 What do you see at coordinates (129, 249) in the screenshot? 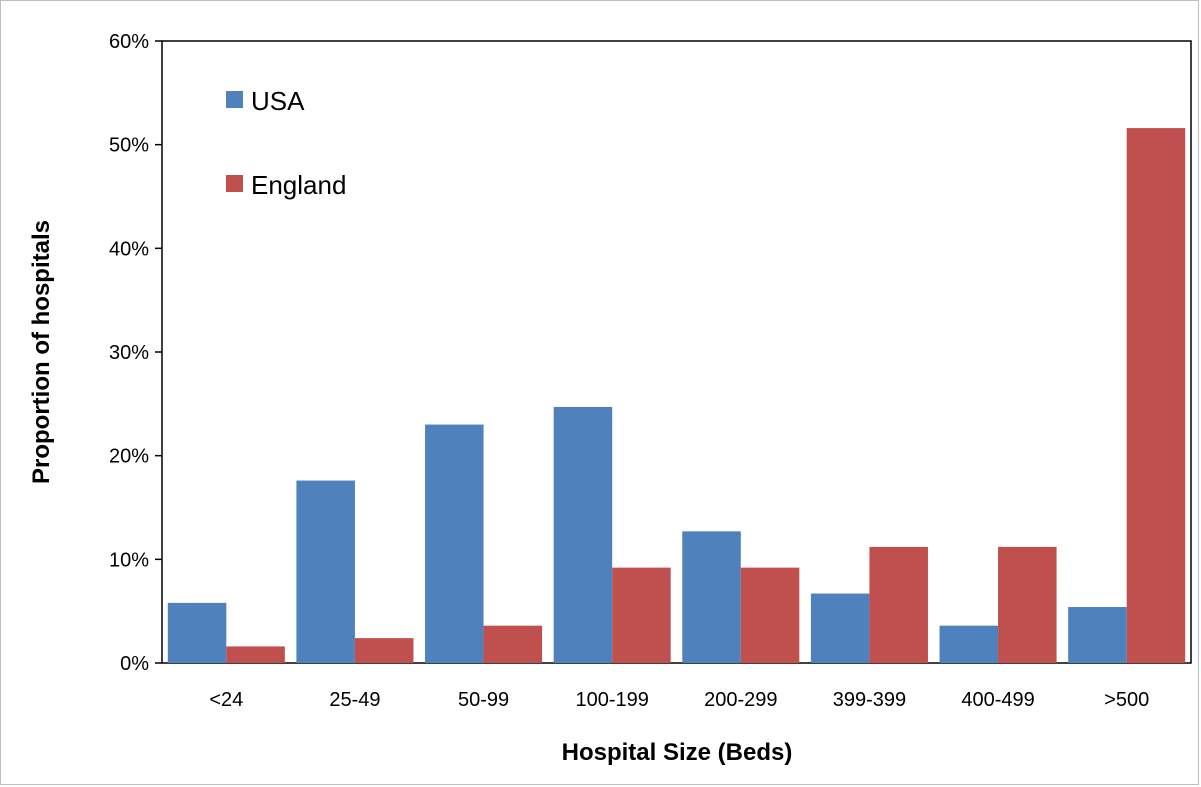
I see `y-tick-label: 40%` at bounding box center [129, 249].